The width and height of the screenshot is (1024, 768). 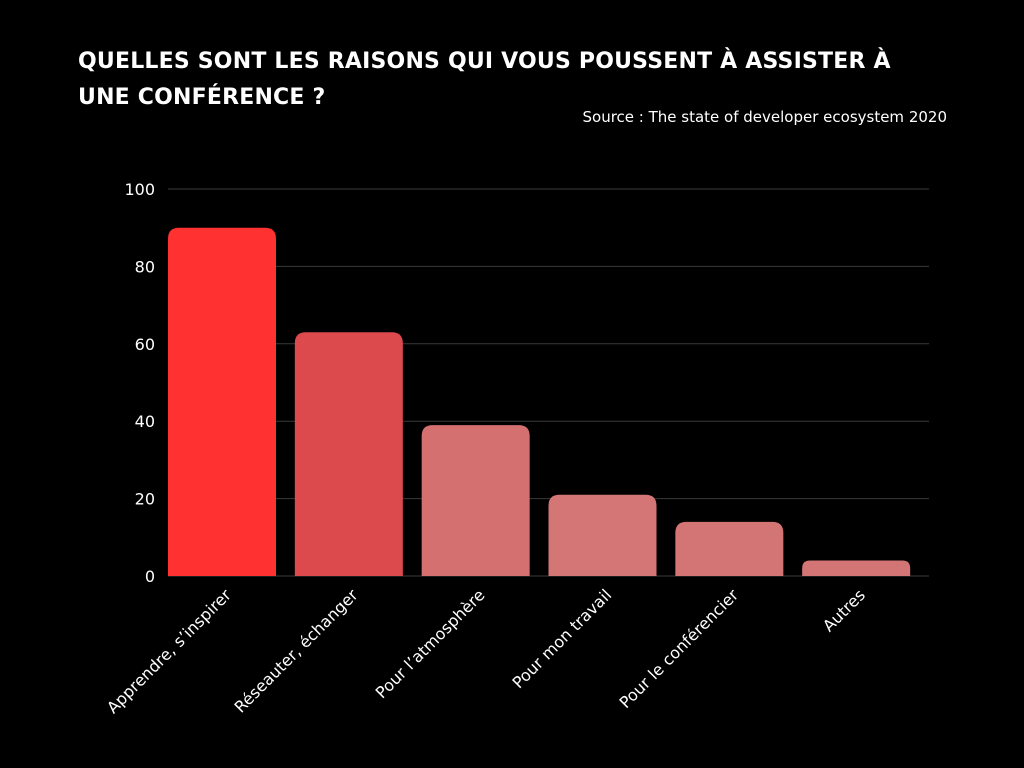 What do you see at coordinates (139, 189) in the screenshot?
I see `y-tick-label: 100` at bounding box center [139, 189].